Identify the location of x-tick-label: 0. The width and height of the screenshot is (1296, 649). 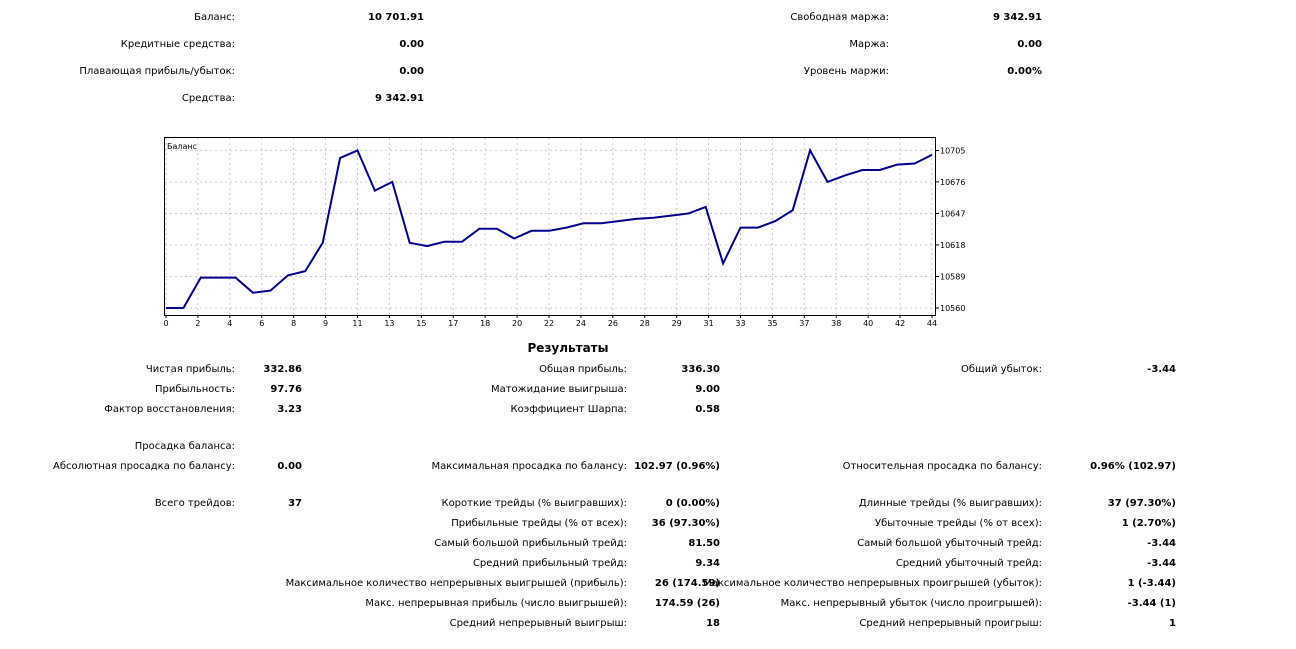
(165, 323).